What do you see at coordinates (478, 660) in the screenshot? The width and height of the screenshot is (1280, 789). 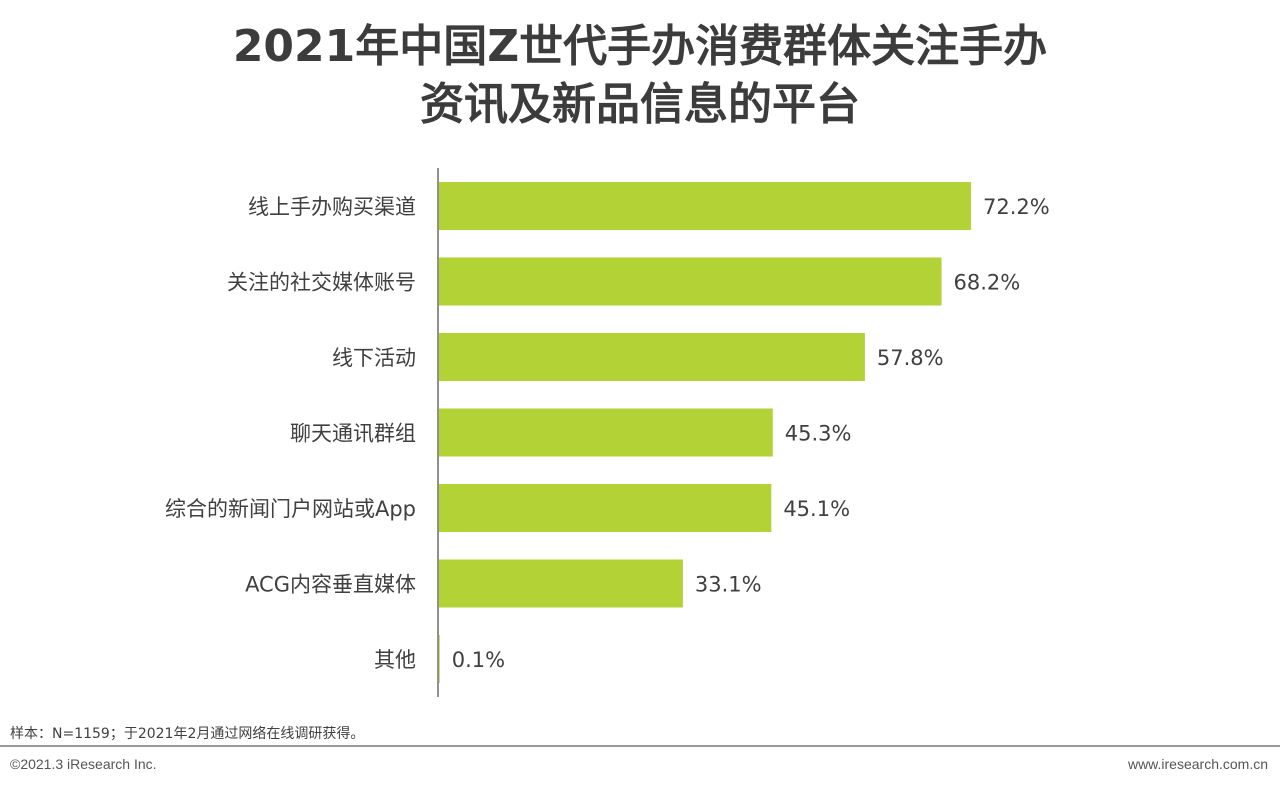 I see `value-label-6: 0.1%` at bounding box center [478, 660].